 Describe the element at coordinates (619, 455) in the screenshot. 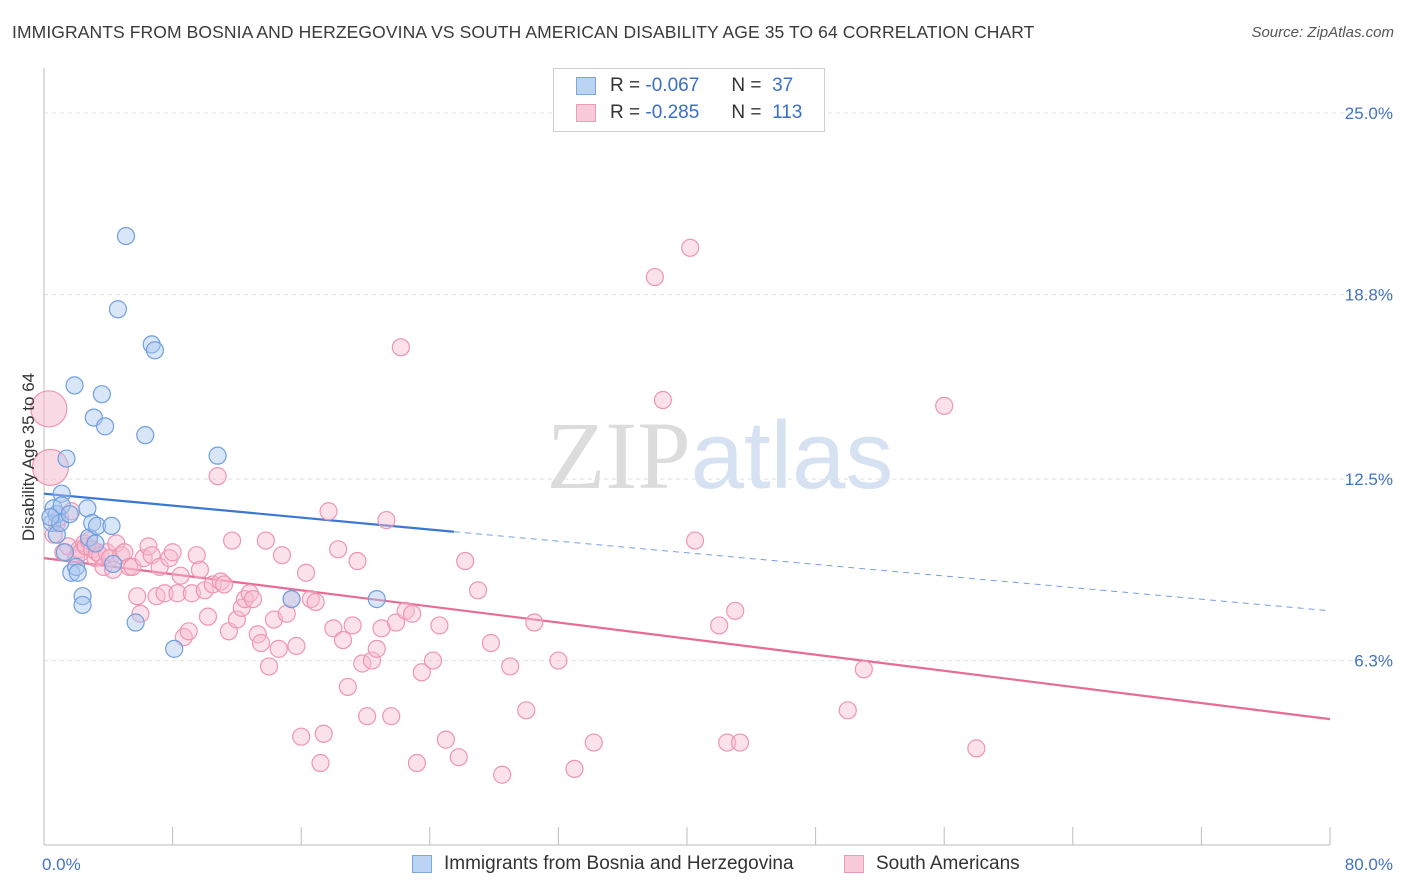

I see `watermark-zip: ZIP` at that location.